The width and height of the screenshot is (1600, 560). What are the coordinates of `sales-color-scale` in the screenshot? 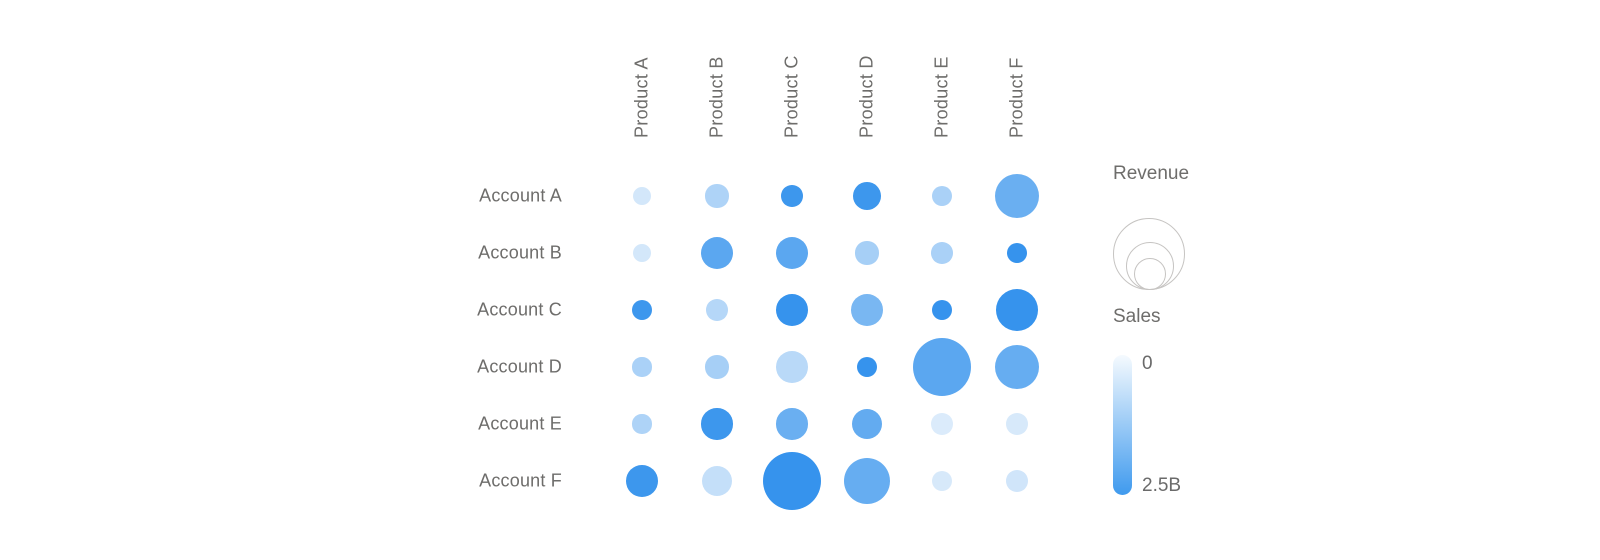 It's located at (1122, 425).